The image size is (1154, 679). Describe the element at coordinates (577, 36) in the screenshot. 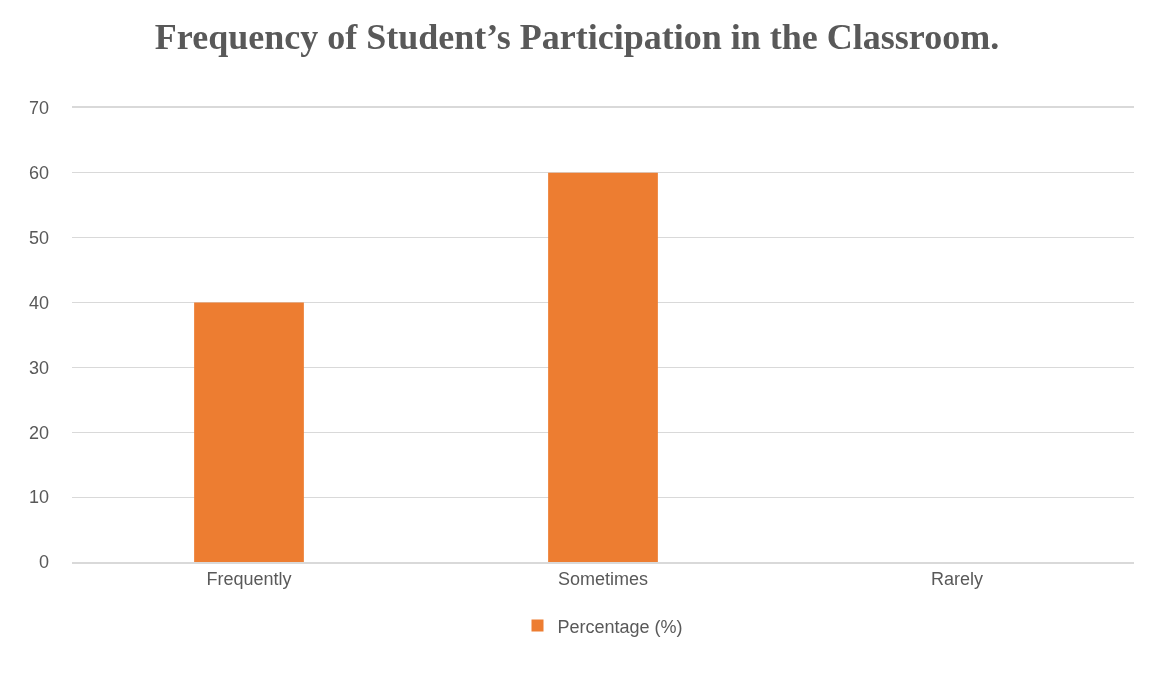

I see `chart-title: Frequency of Student’s Participation in the Classroom.` at that location.